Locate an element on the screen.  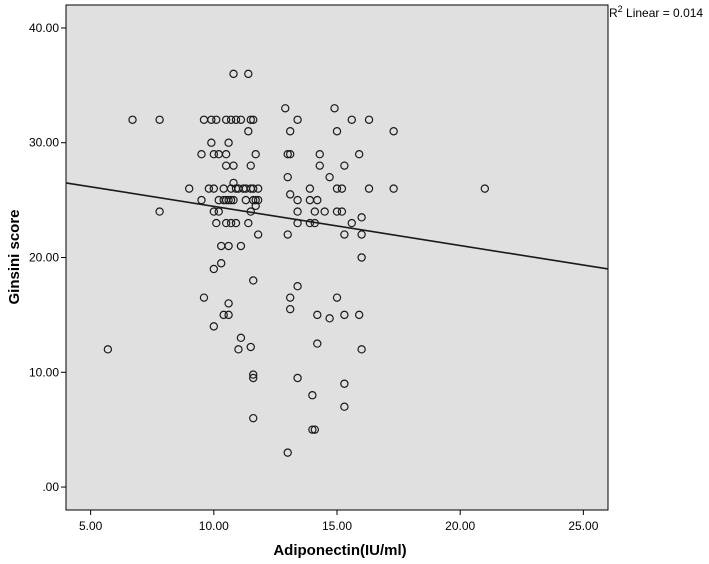
y-axis-title: Ginsini score is located at coordinates (14, 256).